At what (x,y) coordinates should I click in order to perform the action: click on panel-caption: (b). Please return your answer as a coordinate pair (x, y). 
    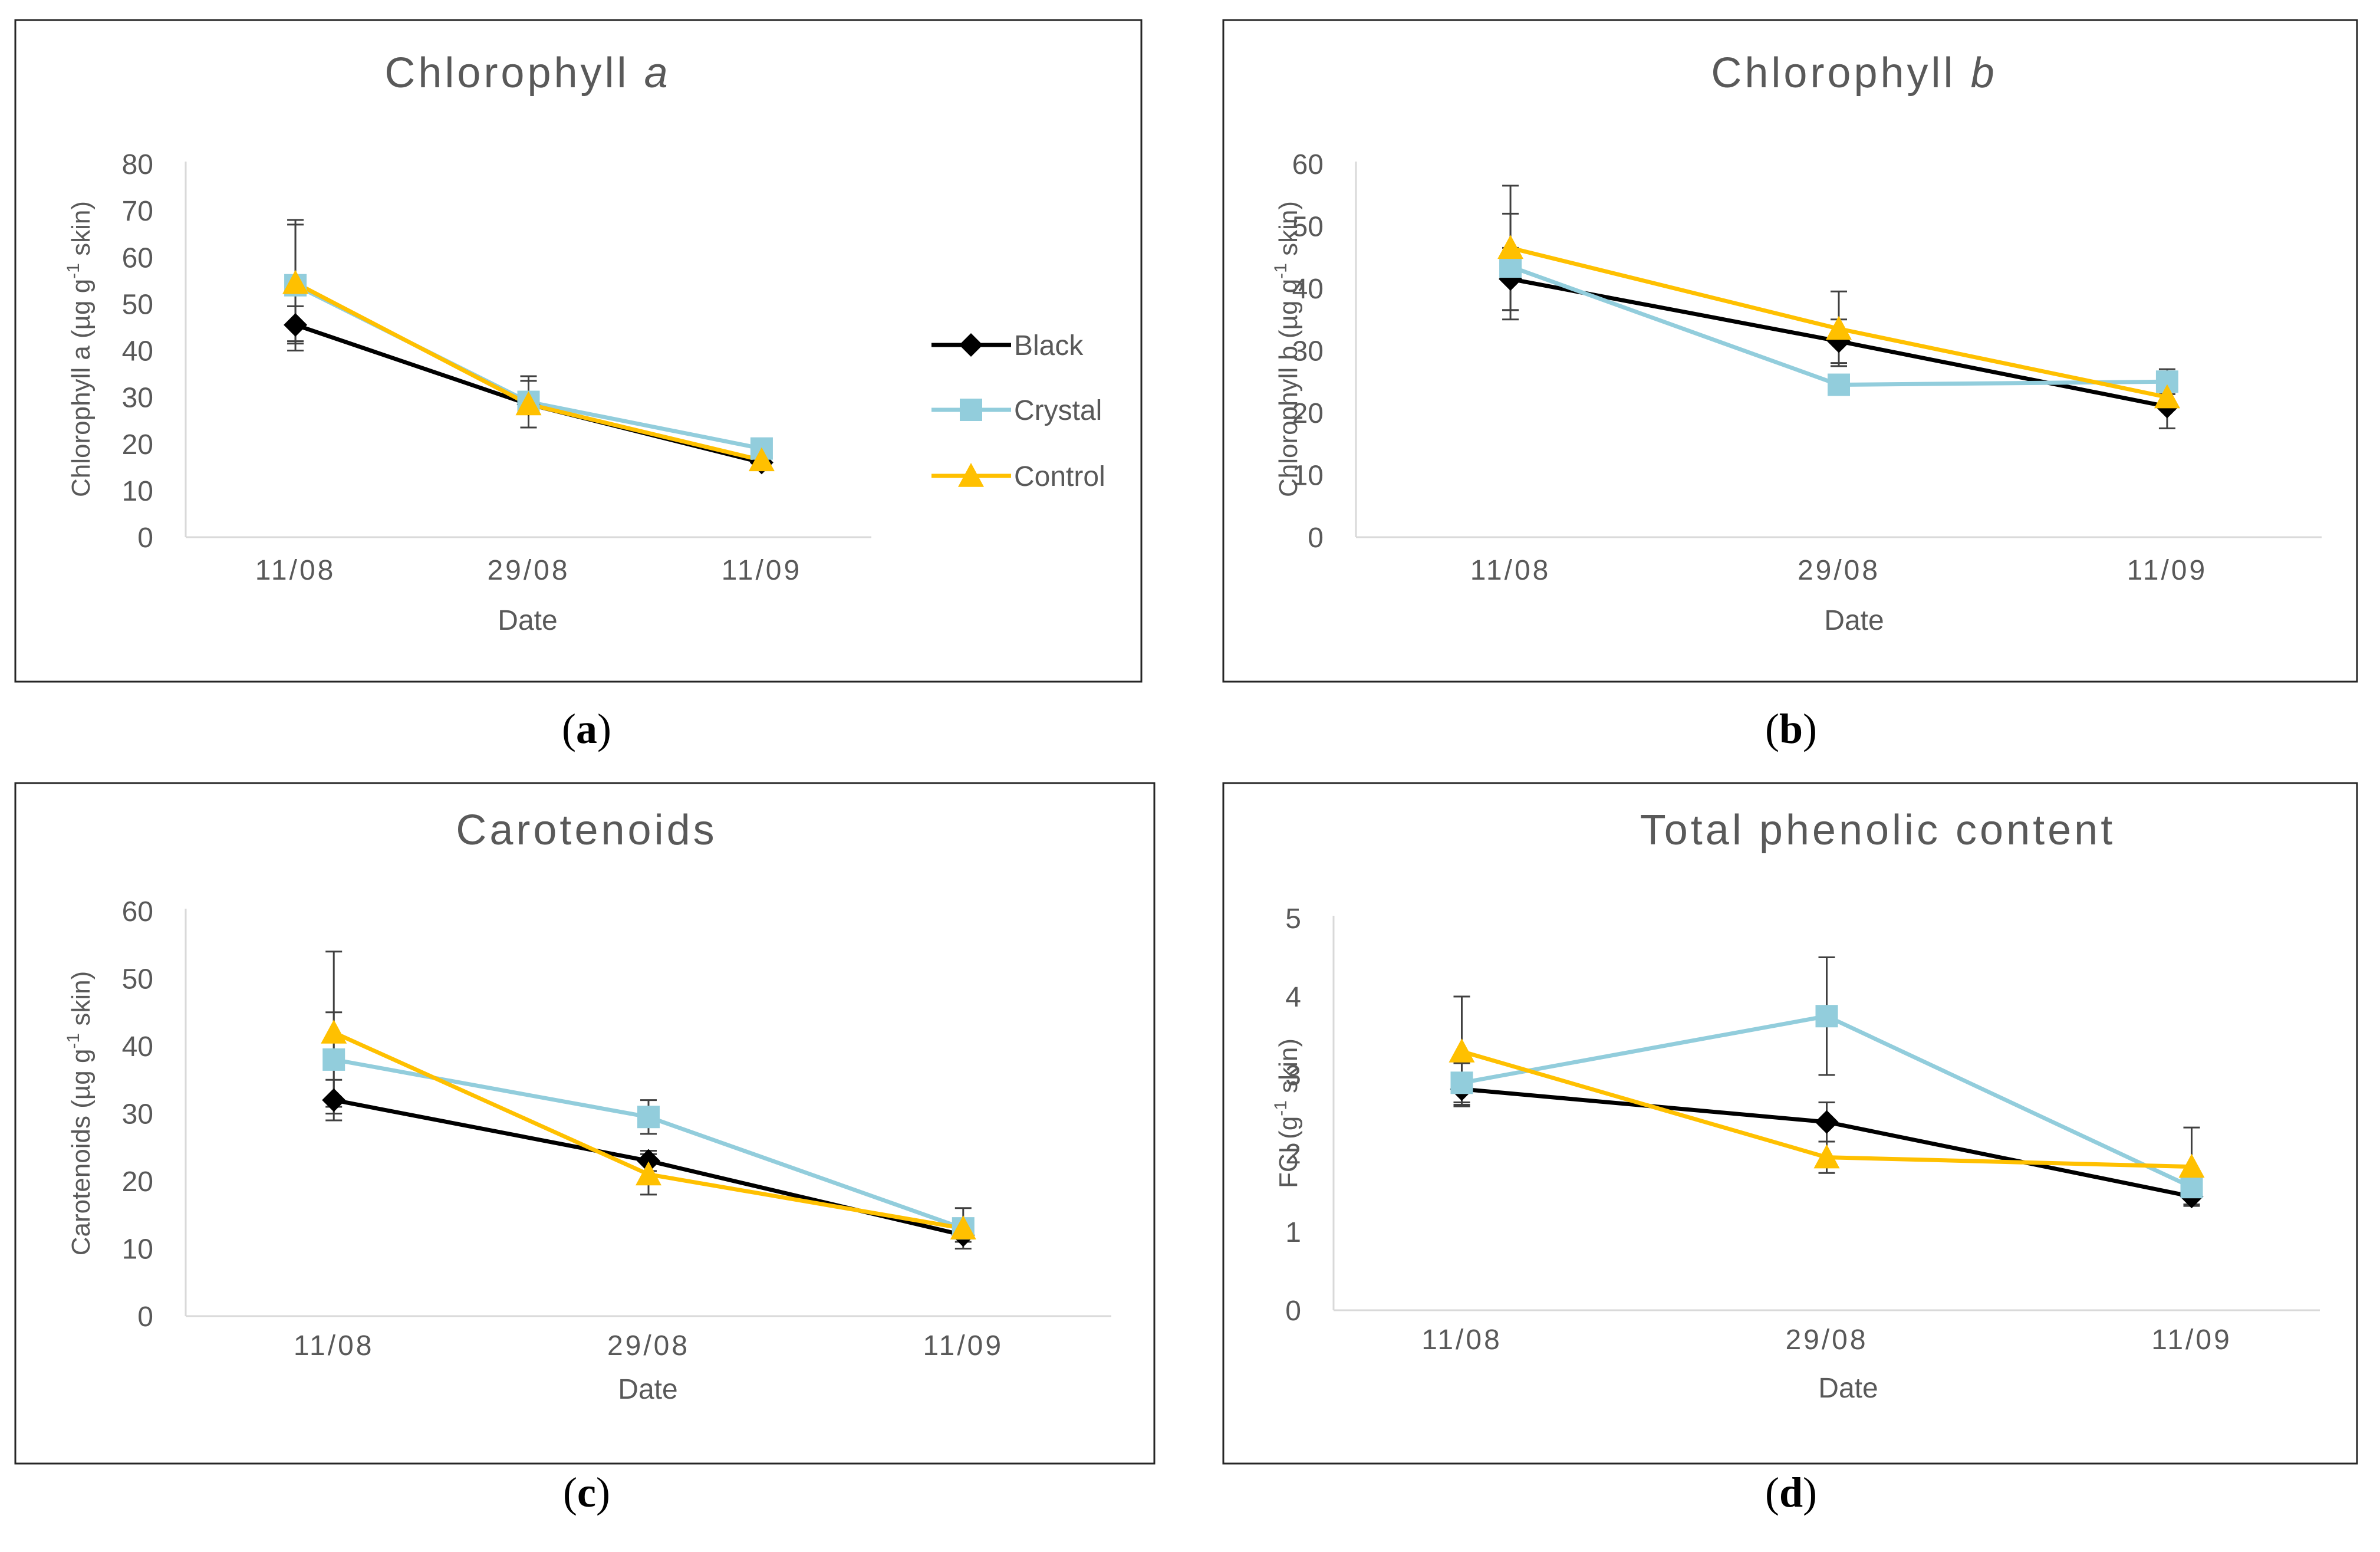
    Looking at the image, I should click on (1791, 728).